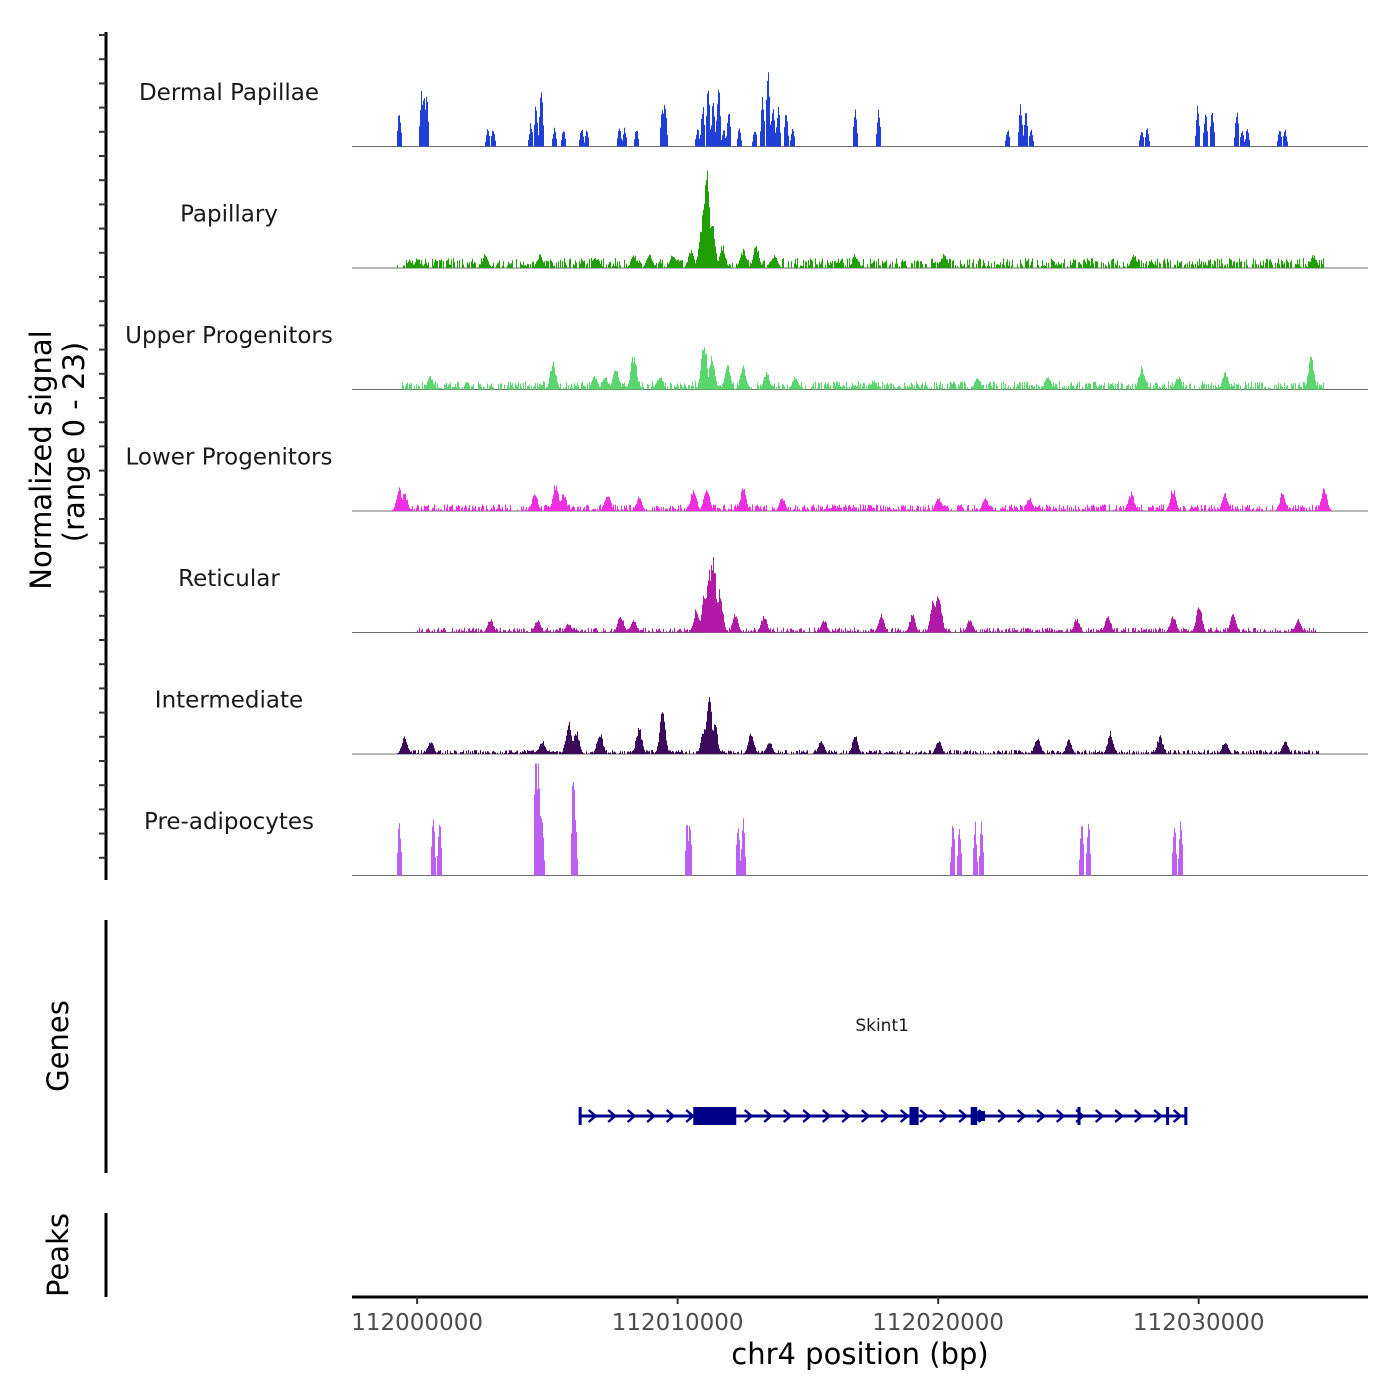 The height and width of the screenshot is (1400, 1400). Describe the element at coordinates (859, 1315) in the screenshot. I see `x-axis: 112000000 112010000 112020000 112030000` at that location.